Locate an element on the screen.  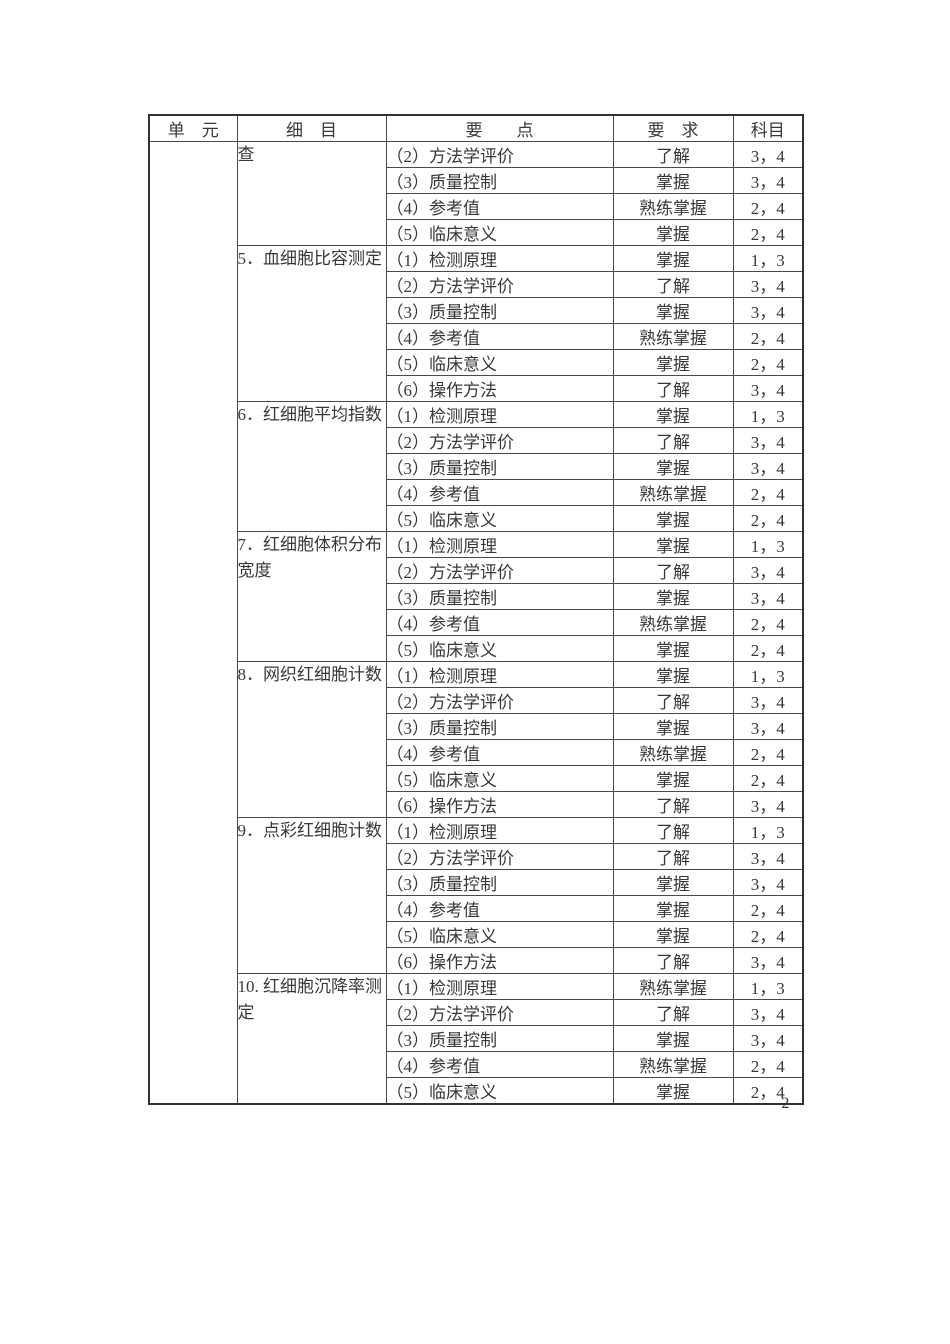
table-row: （4）参考值 掌握 2，4 is located at coordinates (476, 908).